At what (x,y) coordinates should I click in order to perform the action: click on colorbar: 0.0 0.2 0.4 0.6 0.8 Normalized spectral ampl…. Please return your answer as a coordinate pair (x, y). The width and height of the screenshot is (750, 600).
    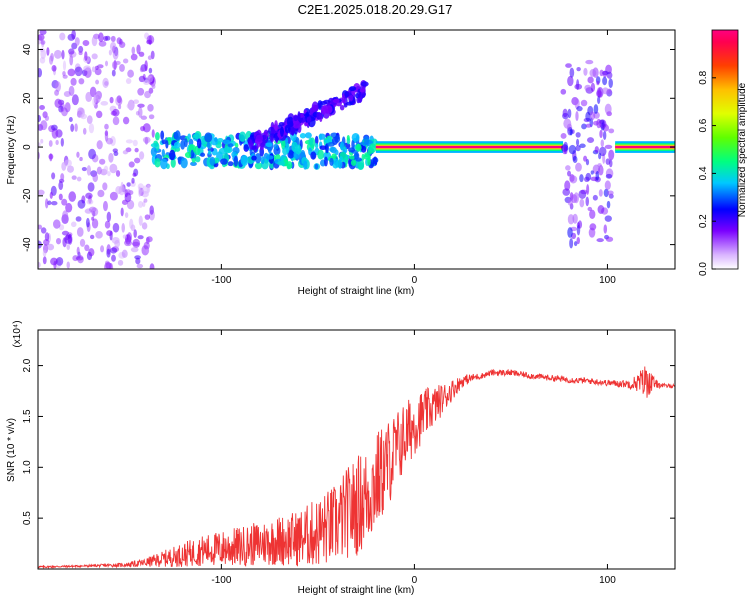
    Looking at the image, I should click on (723, 152).